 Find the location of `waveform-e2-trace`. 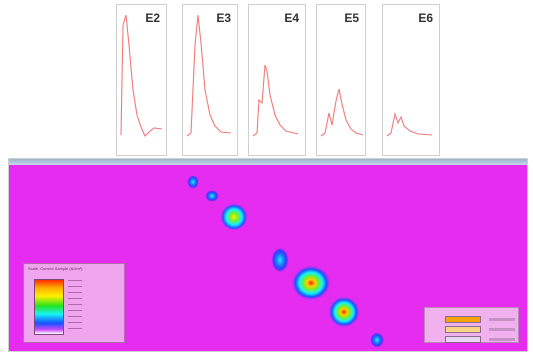

waveform-e2-trace is located at coordinates (141, 75).